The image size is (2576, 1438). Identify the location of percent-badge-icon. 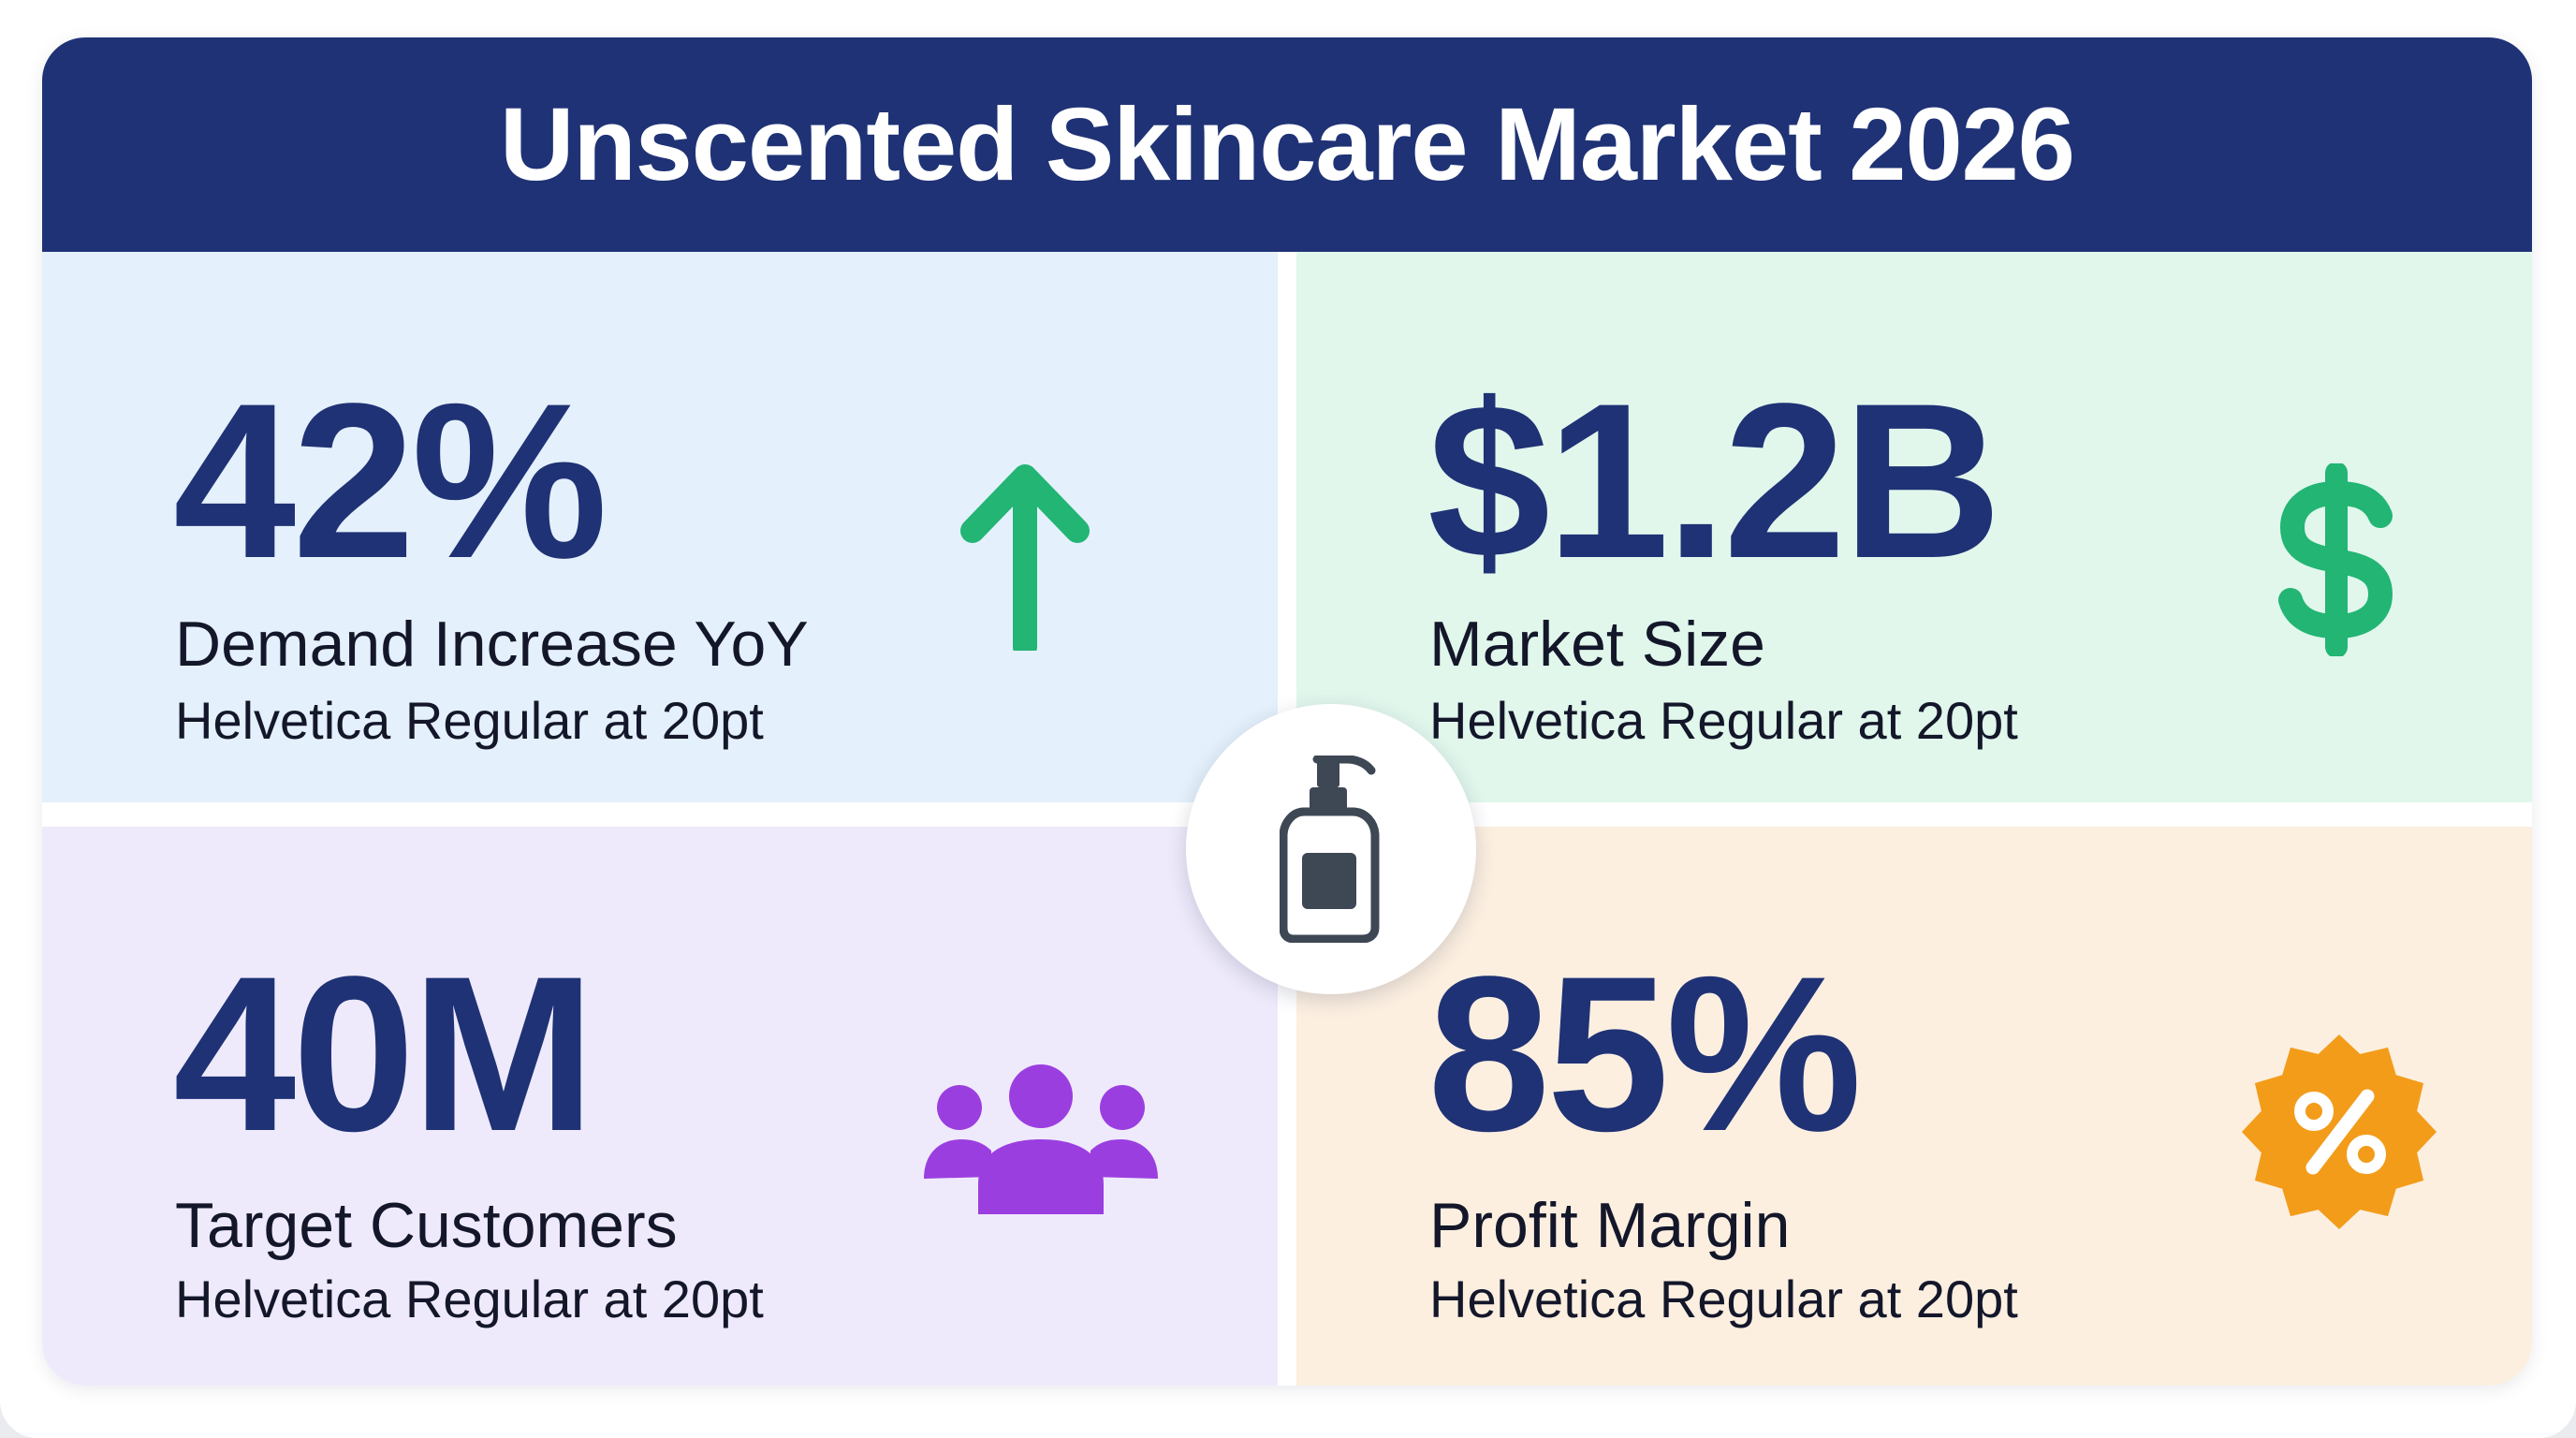
(2339, 1131).